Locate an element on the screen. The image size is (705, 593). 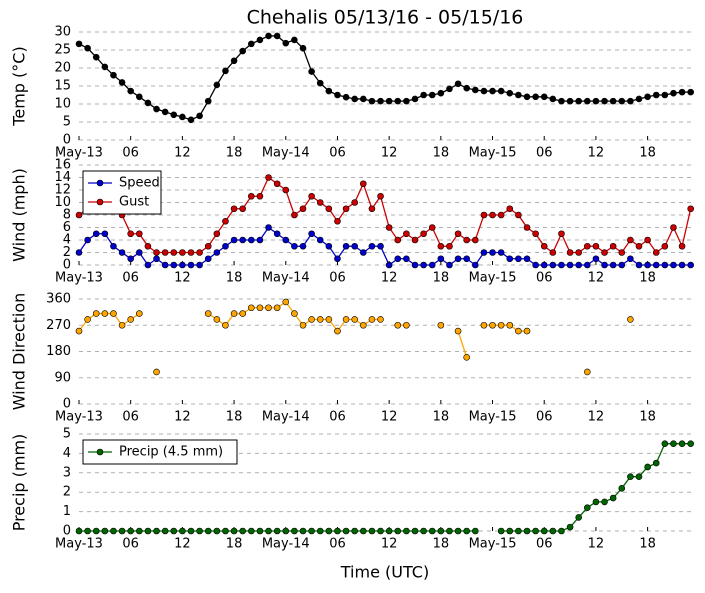
y-tick-label: 0 is located at coordinates (67, 265).